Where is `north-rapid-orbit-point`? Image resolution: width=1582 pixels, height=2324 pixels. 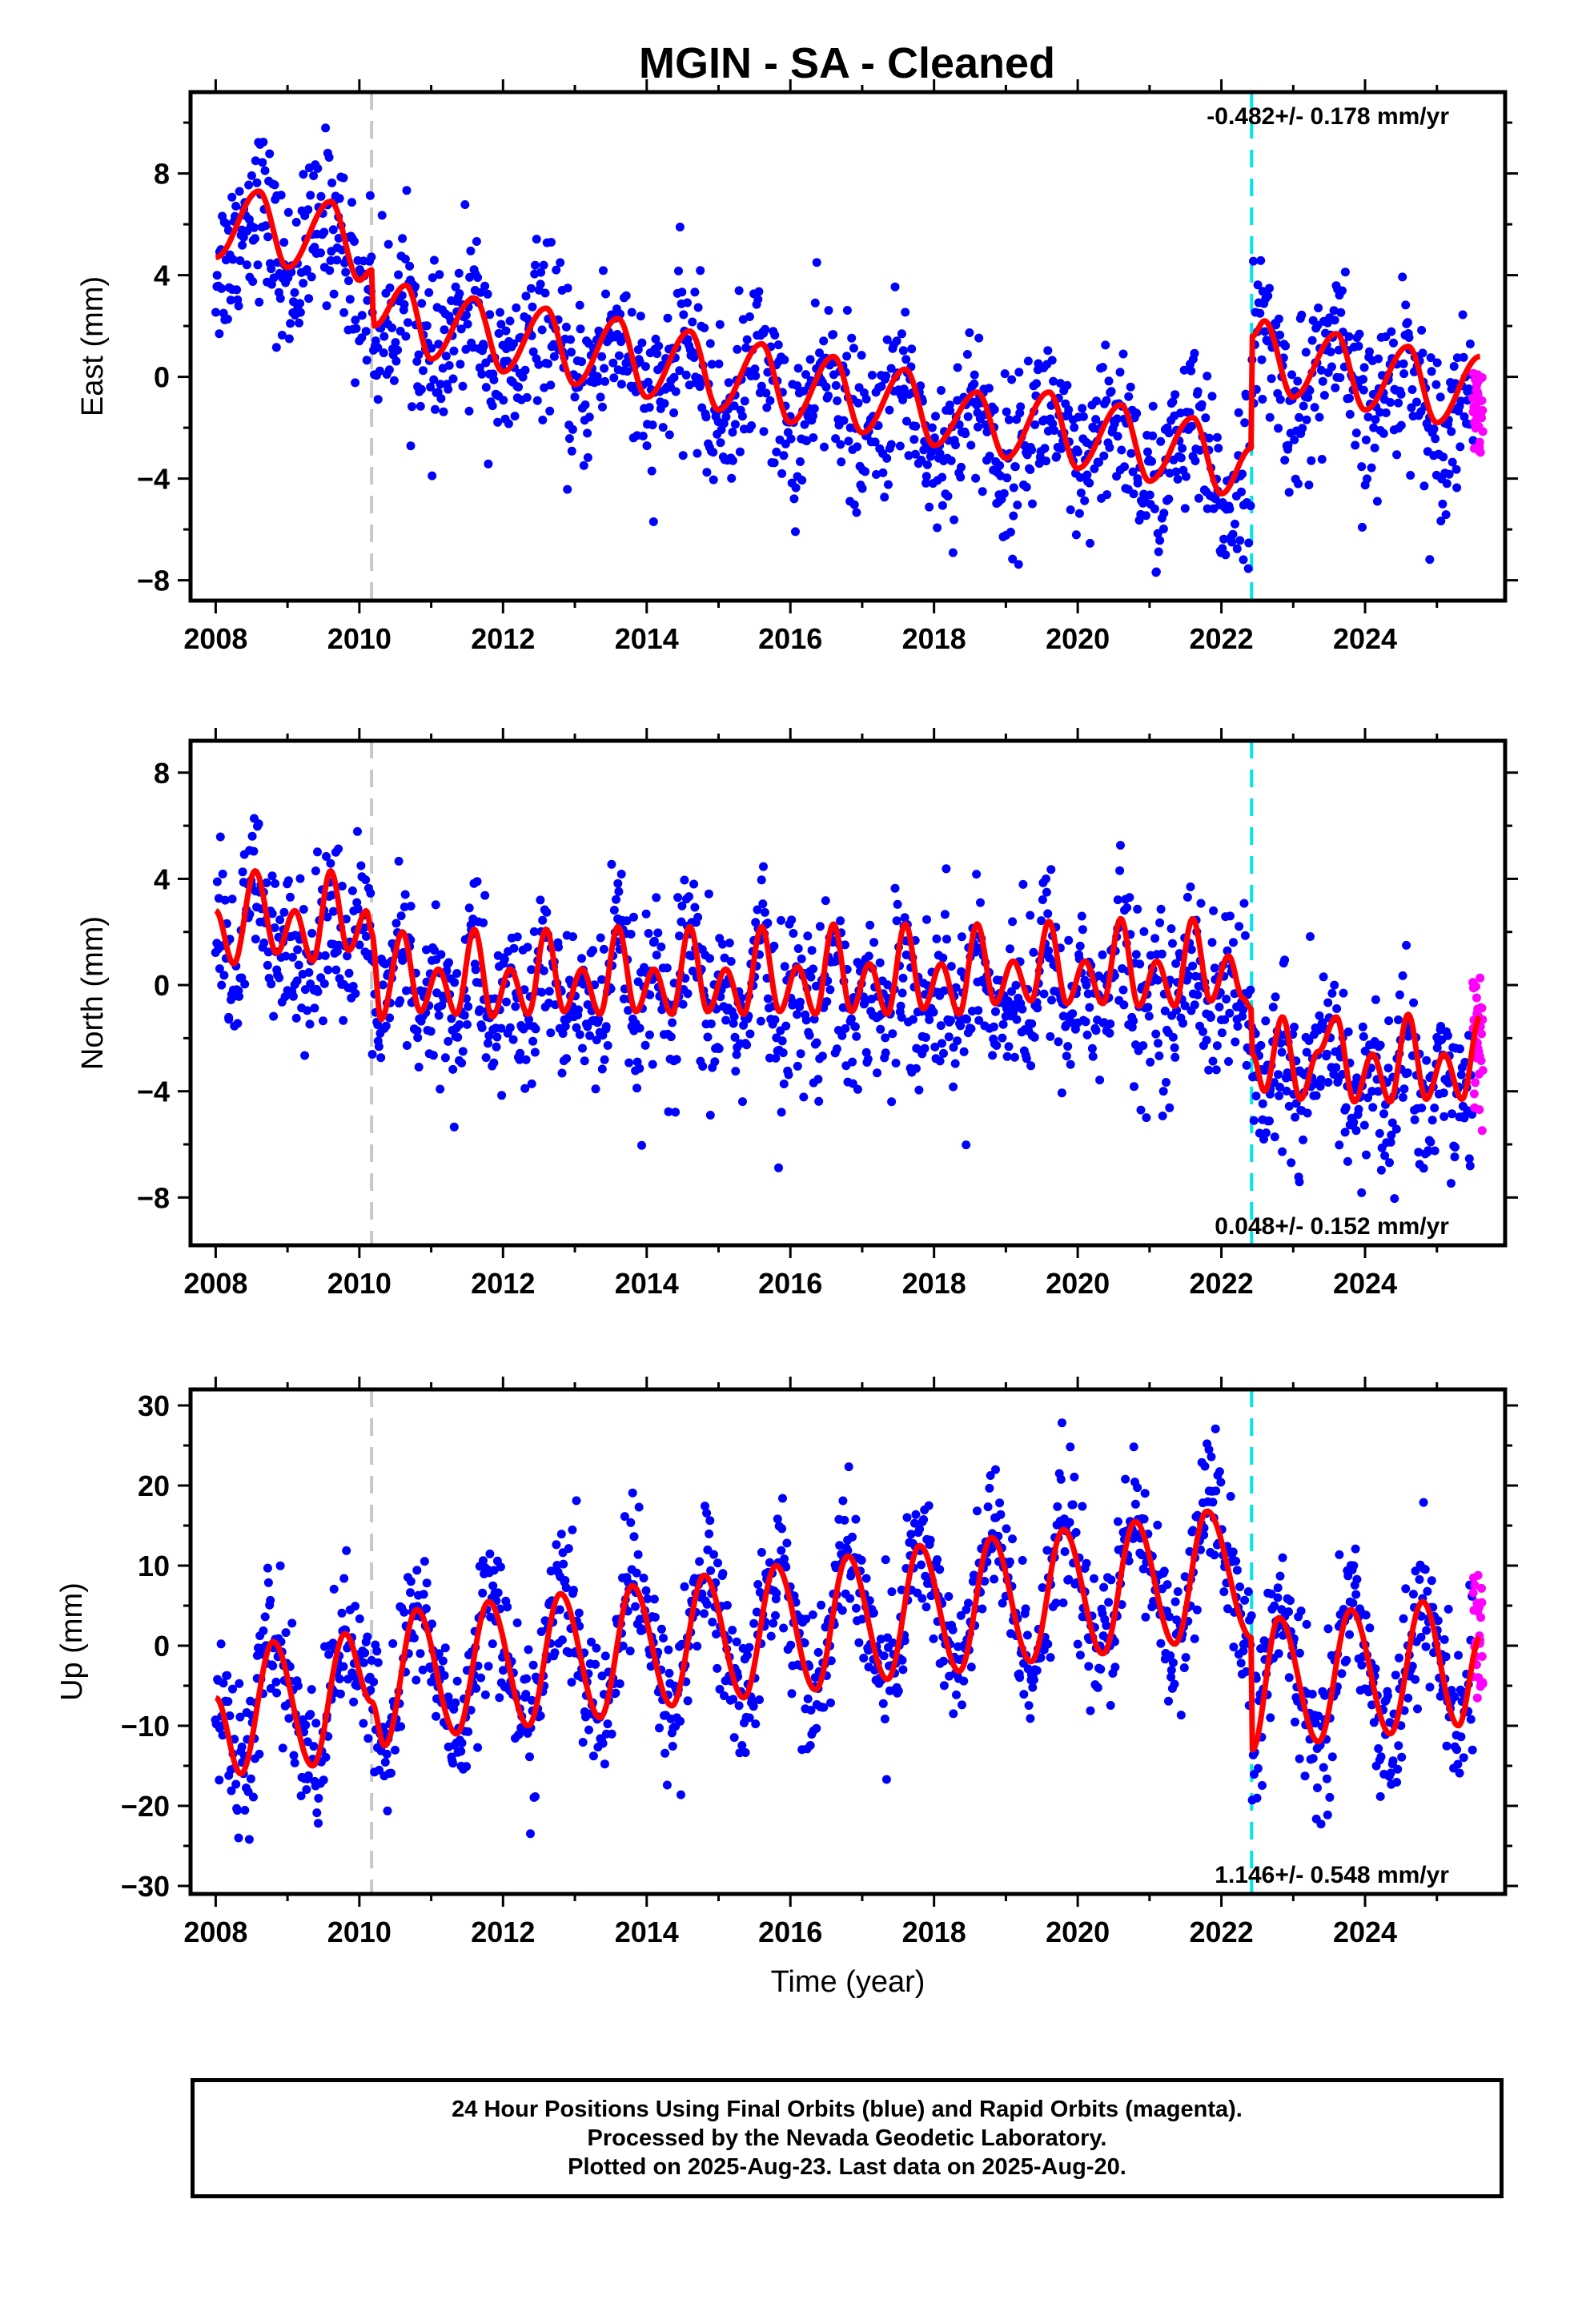 north-rapid-orbit-point is located at coordinates (1475, 1083).